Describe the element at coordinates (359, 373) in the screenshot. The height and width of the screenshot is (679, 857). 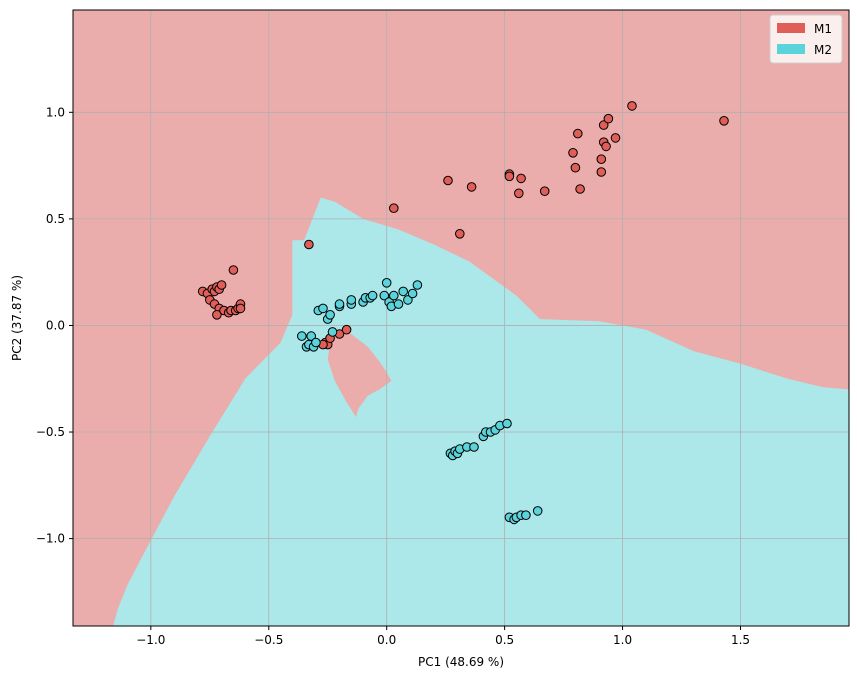
I see `m1-decision-island` at that location.